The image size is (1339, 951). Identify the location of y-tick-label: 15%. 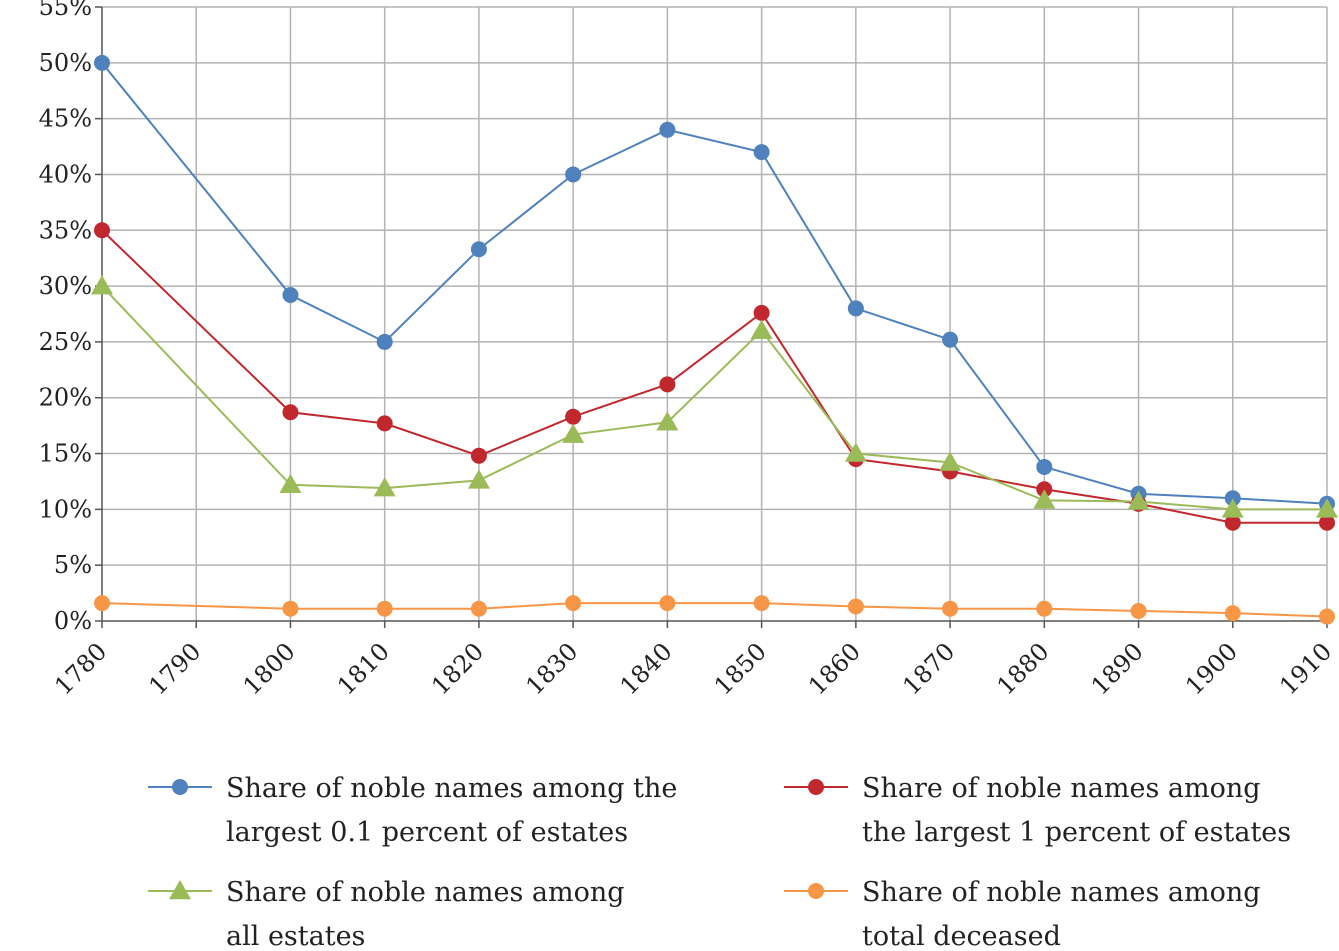
(65, 454).